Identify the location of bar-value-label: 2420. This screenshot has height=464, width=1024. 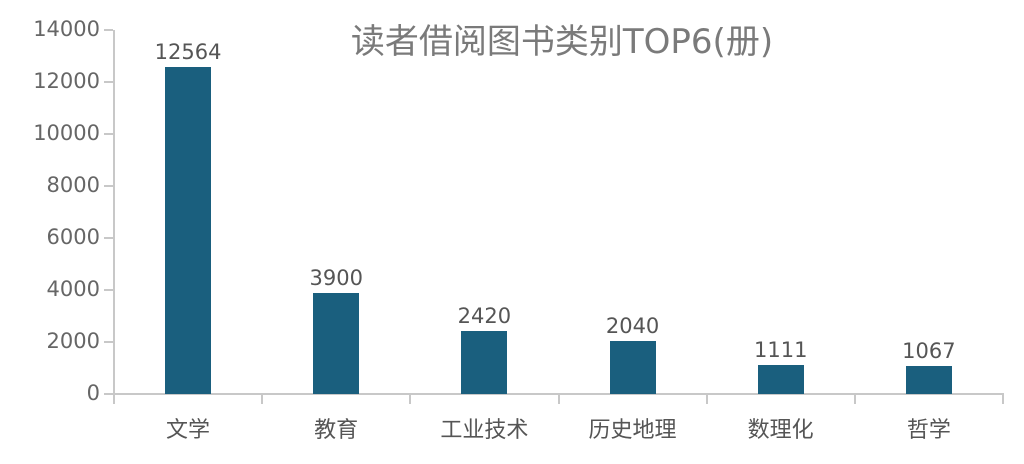
(484, 316).